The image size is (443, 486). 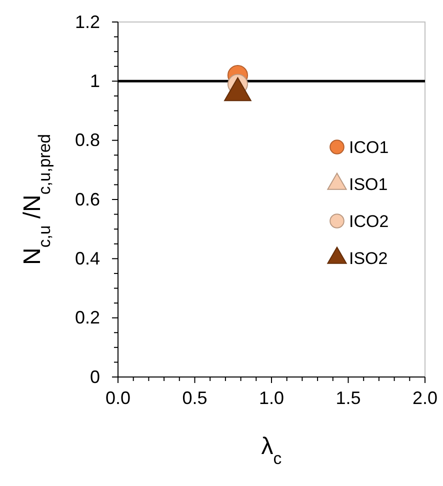 I want to click on x-tick-label: 2.0, so click(x=425, y=398).